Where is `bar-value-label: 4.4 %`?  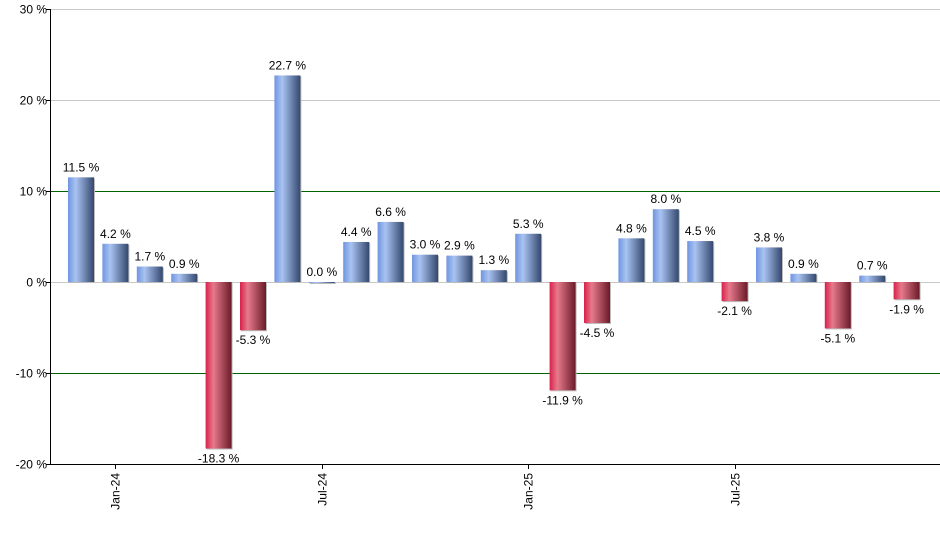
bar-value-label: 4.4 % is located at coordinates (356, 232).